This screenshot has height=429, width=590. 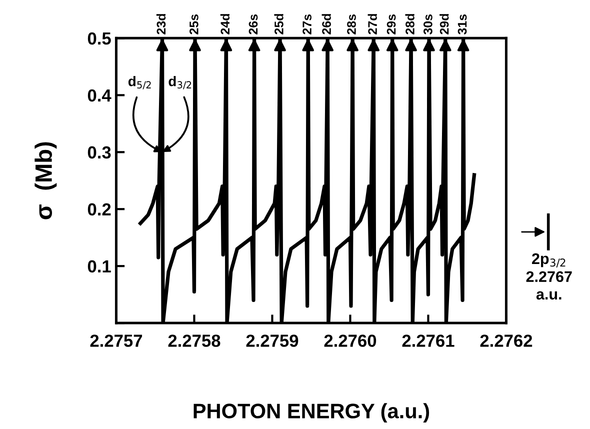 I want to click on x-tick-label: 2.2761, so click(x=428, y=340).